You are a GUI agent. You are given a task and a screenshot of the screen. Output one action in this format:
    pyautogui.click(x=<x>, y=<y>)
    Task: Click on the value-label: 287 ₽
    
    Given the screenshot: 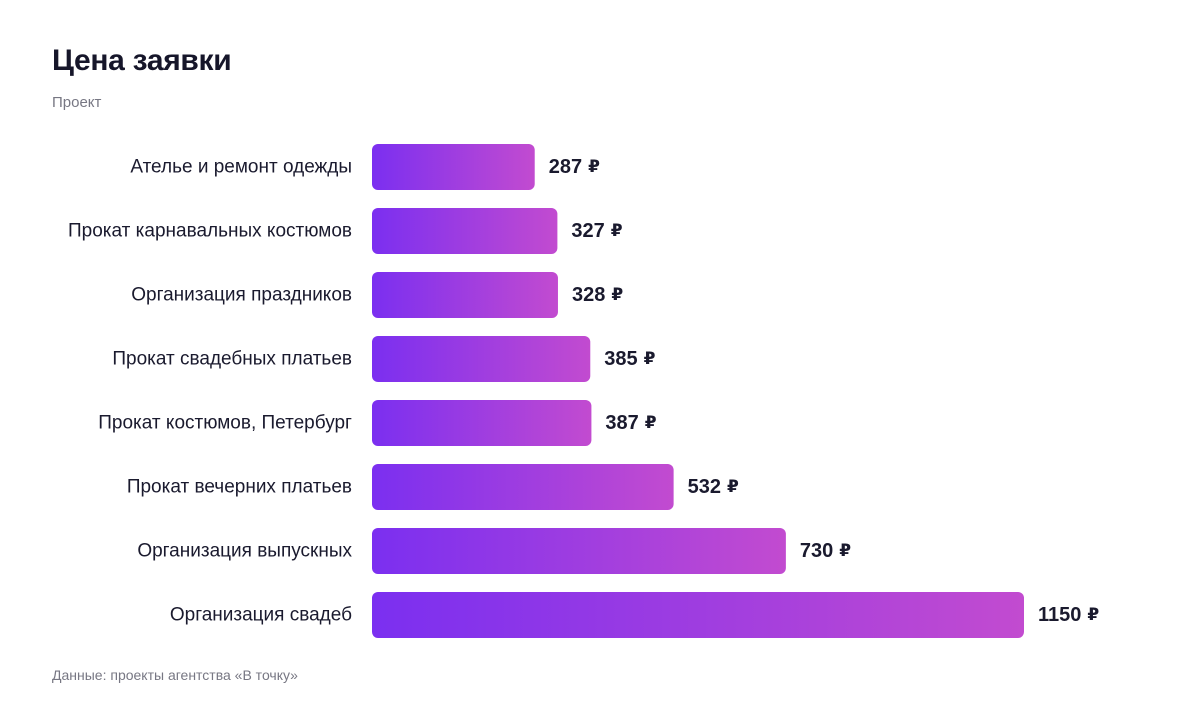 What is the action you would take?
    pyautogui.click(x=574, y=167)
    